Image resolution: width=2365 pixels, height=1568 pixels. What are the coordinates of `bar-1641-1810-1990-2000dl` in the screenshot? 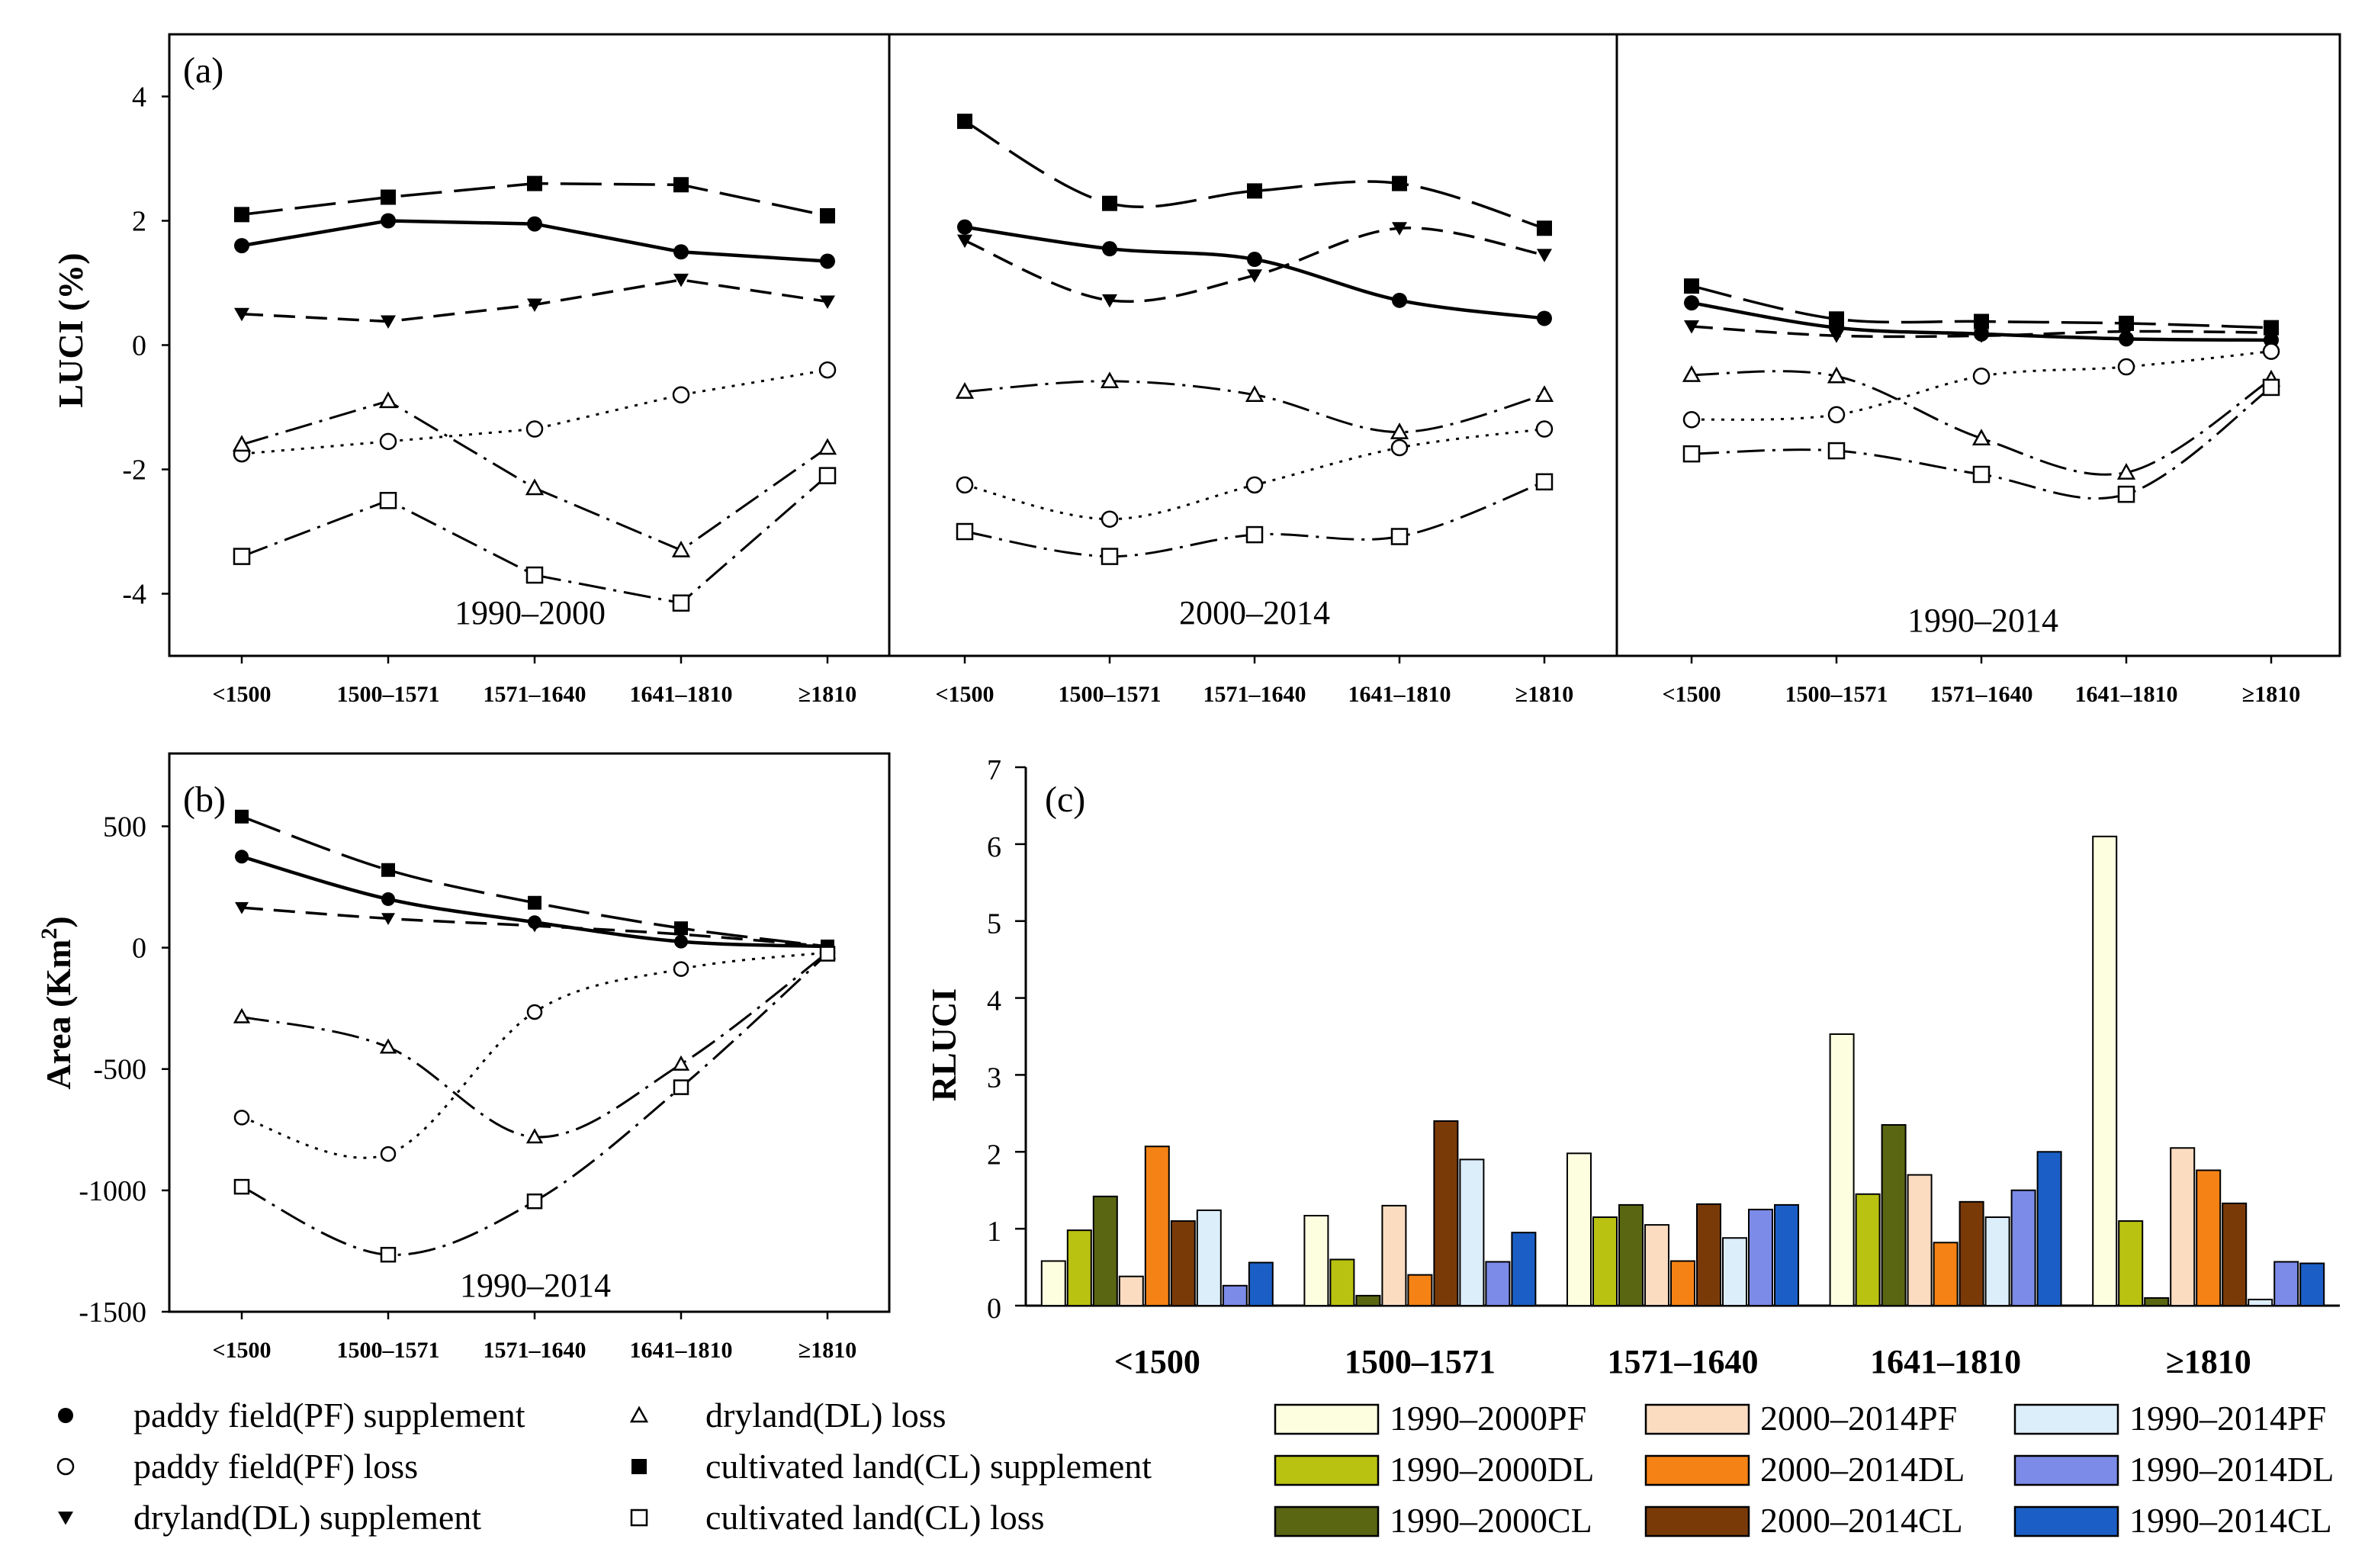 It's located at (1868, 1250).